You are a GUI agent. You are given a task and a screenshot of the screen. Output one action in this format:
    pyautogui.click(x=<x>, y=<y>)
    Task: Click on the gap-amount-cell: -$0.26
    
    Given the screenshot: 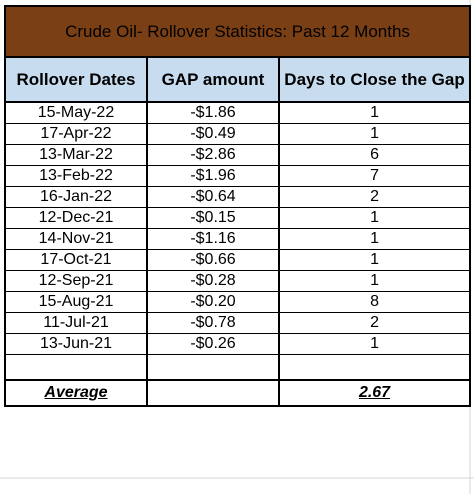 What is the action you would take?
    pyautogui.click(x=213, y=344)
    